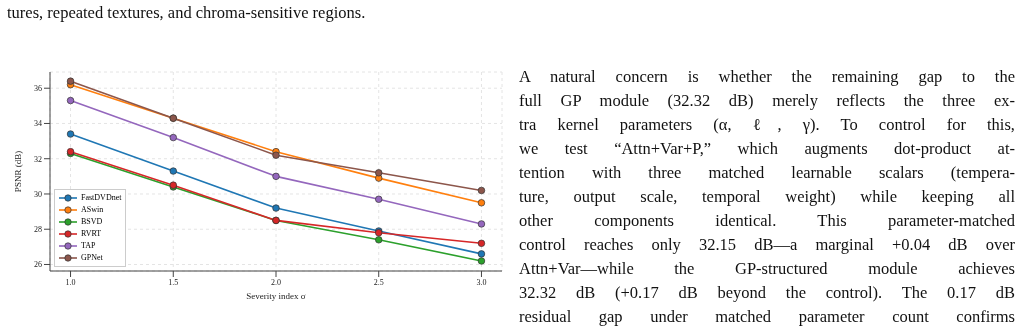 The image size is (1020, 336). I want to click on legend-label: TAP, so click(88, 246).